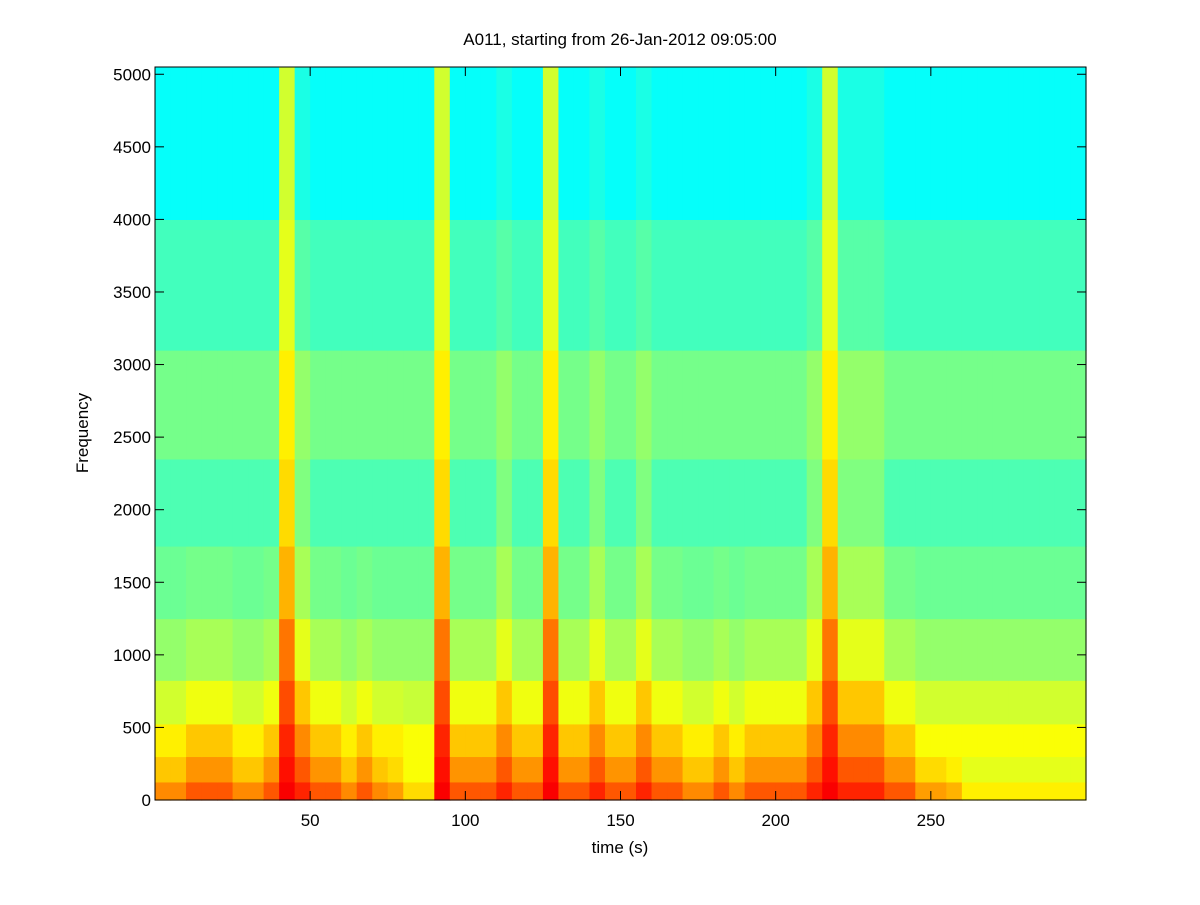 The height and width of the screenshot is (905, 1200). What do you see at coordinates (132, 510) in the screenshot?
I see `y-tick-label: 2000` at bounding box center [132, 510].